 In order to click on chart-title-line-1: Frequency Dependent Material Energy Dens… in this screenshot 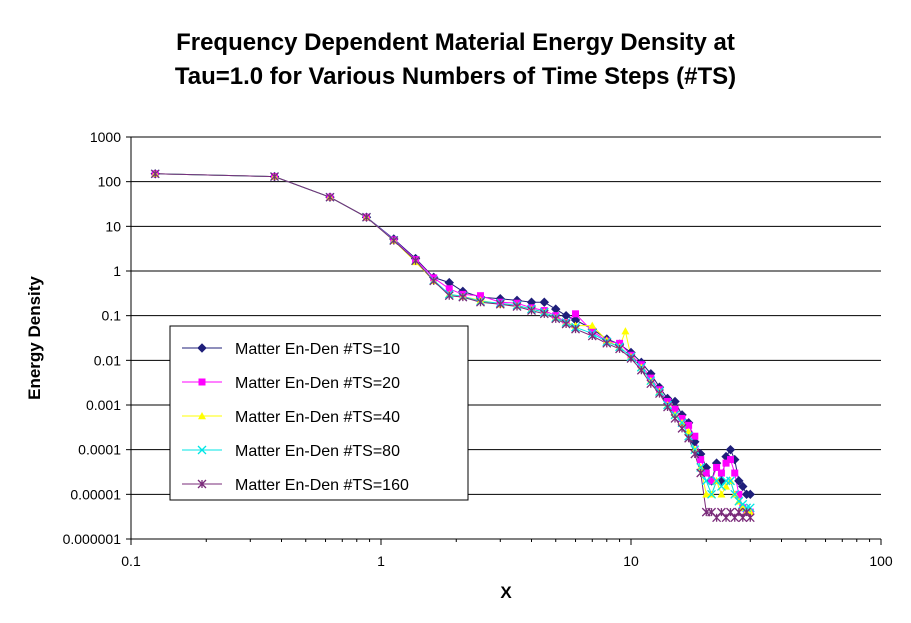, I will do `click(455, 42)`.